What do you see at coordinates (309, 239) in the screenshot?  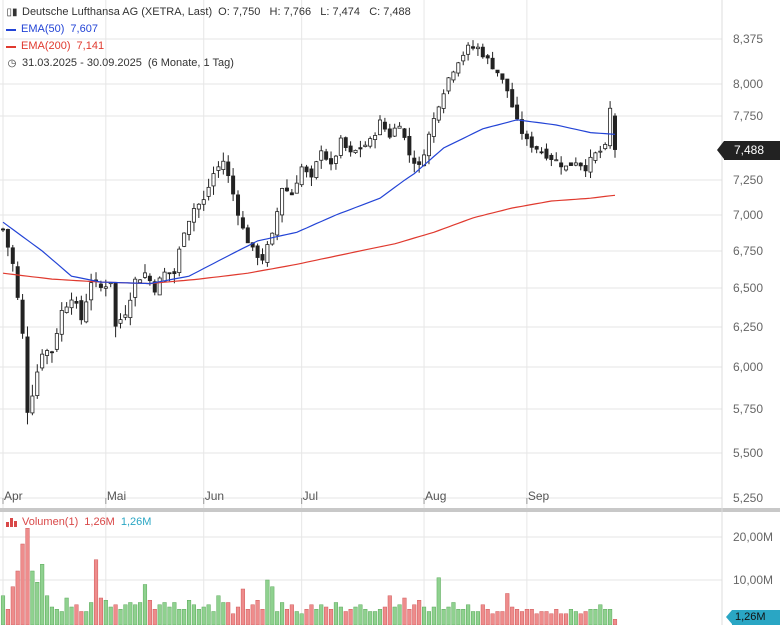 I see `ema200-line` at bounding box center [309, 239].